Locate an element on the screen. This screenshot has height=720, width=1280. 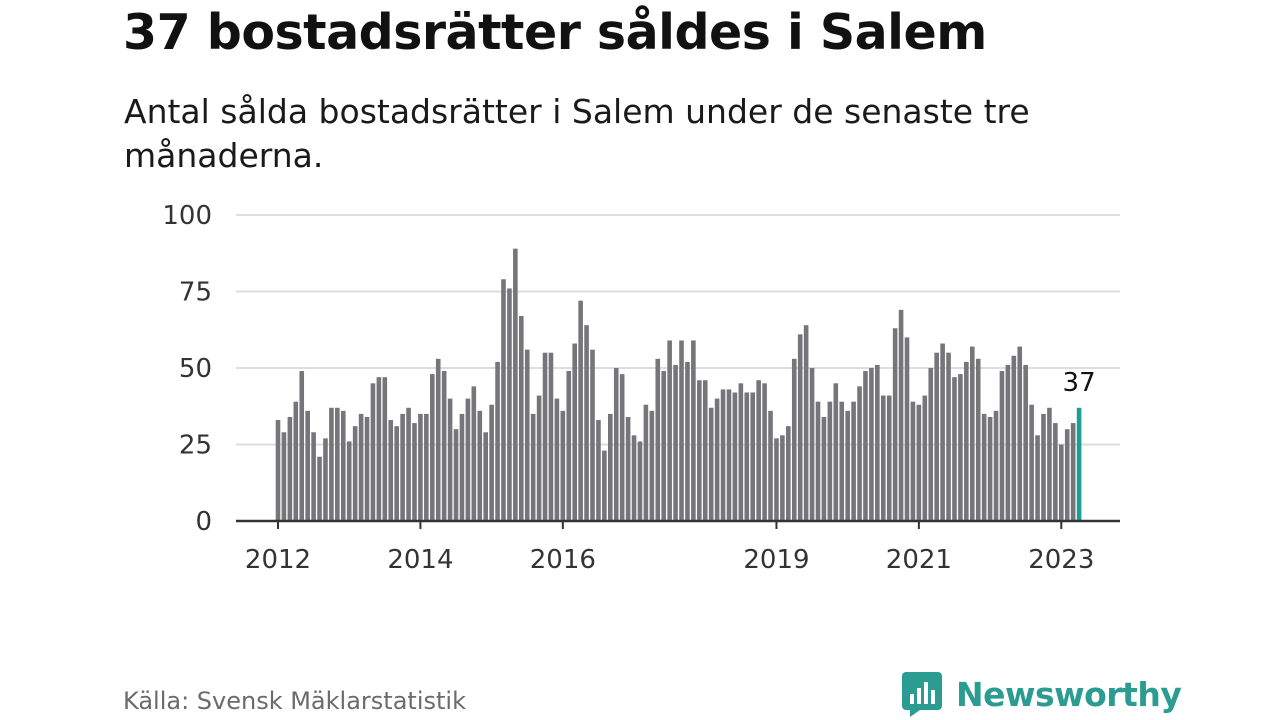
highlight-value-label: 37 is located at coordinates (1079, 383).